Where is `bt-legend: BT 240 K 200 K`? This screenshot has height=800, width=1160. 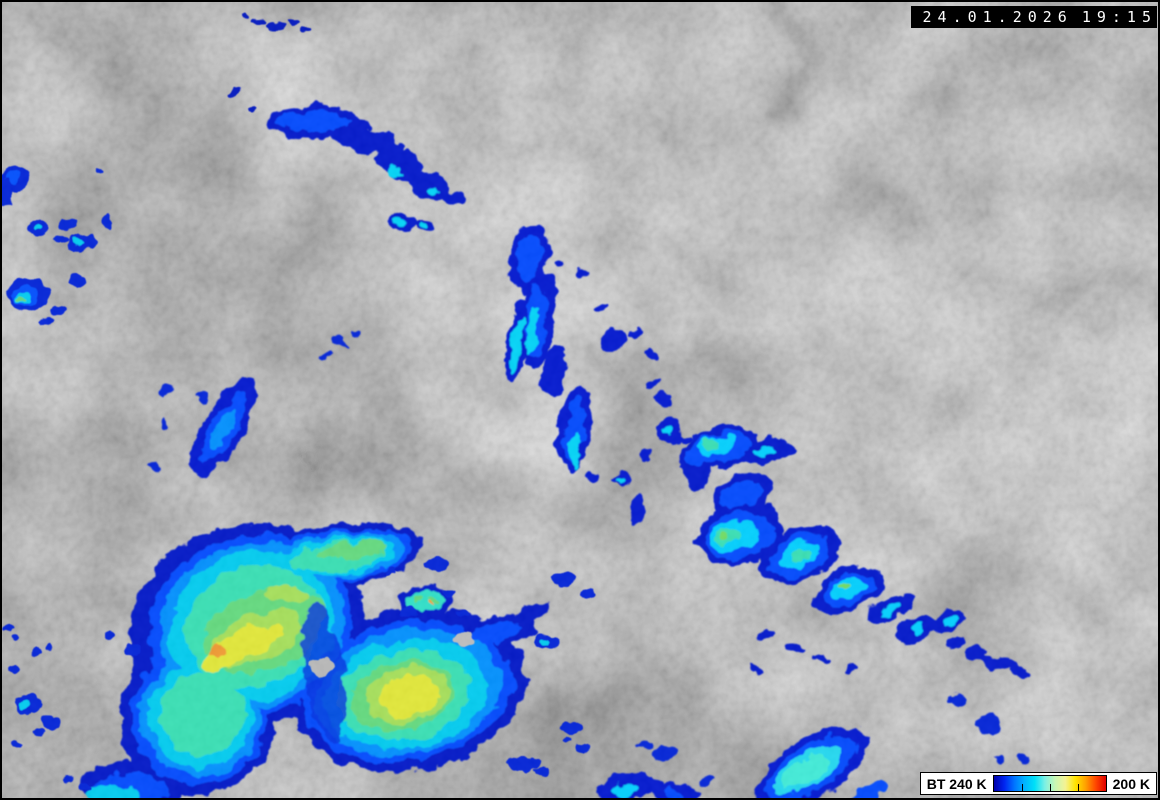 bt-legend: BT 240 K 200 K is located at coordinates (1038, 783).